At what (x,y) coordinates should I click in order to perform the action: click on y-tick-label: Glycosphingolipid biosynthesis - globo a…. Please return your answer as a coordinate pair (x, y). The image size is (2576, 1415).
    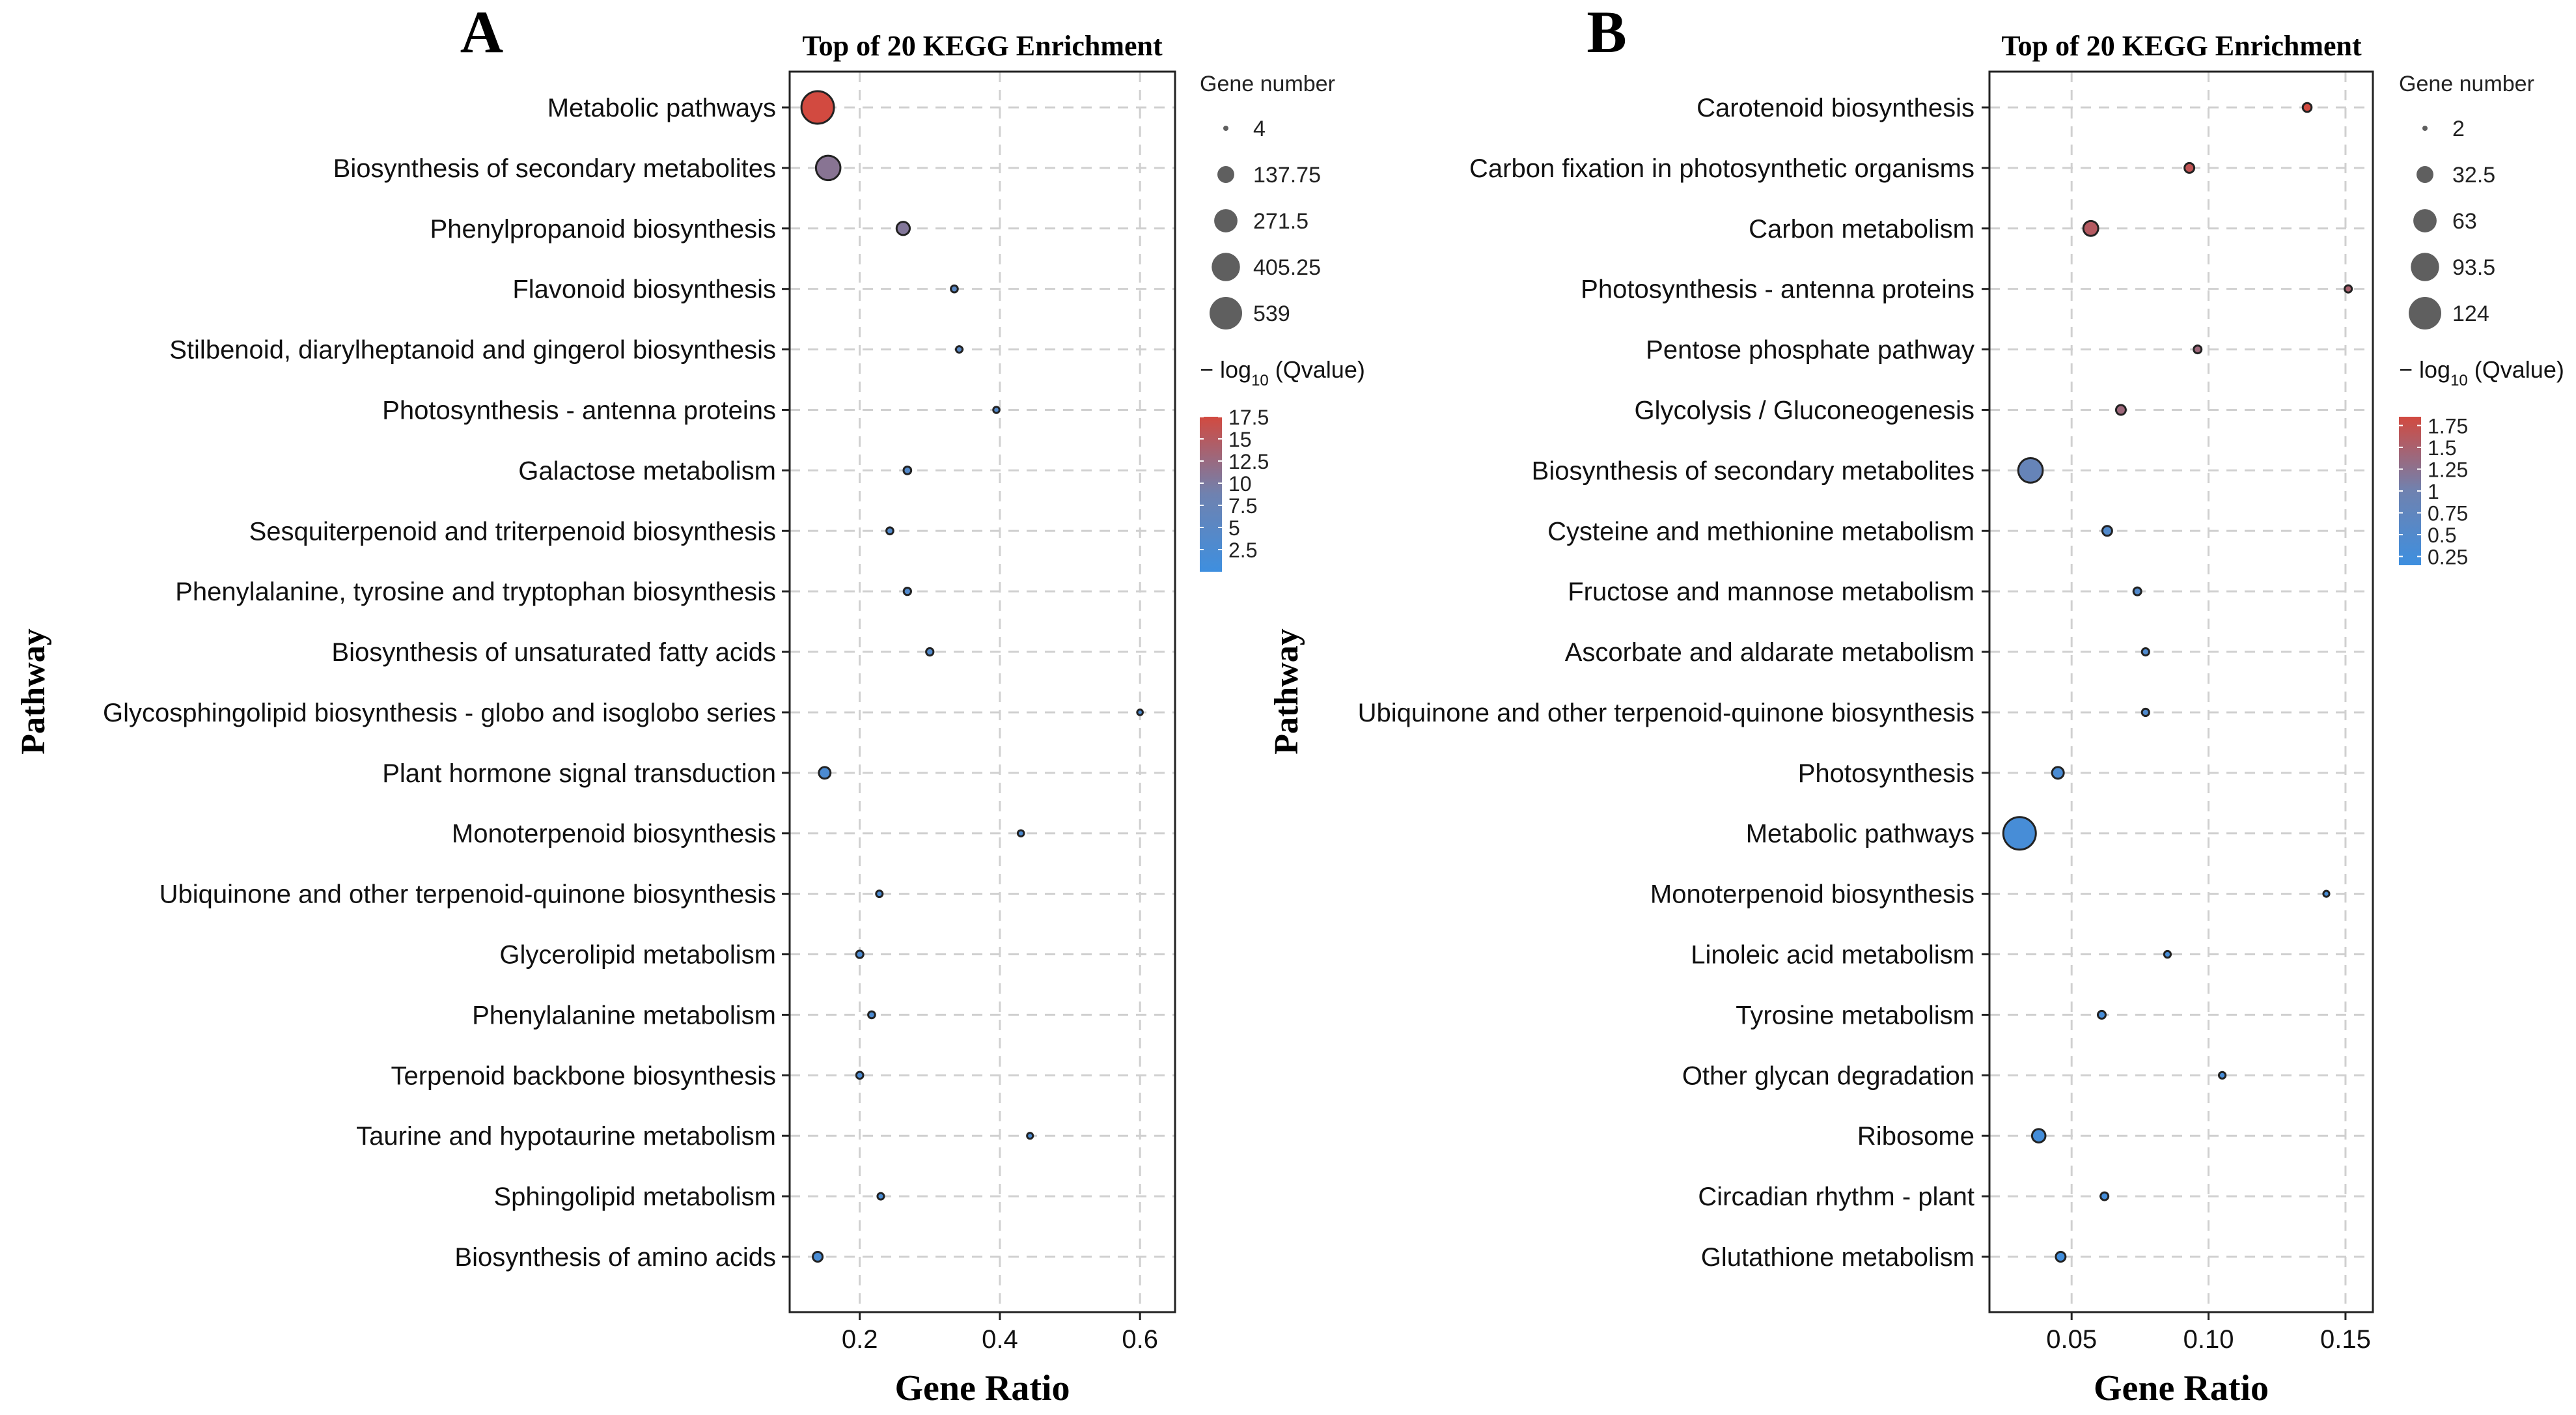
    Looking at the image, I should click on (439, 713).